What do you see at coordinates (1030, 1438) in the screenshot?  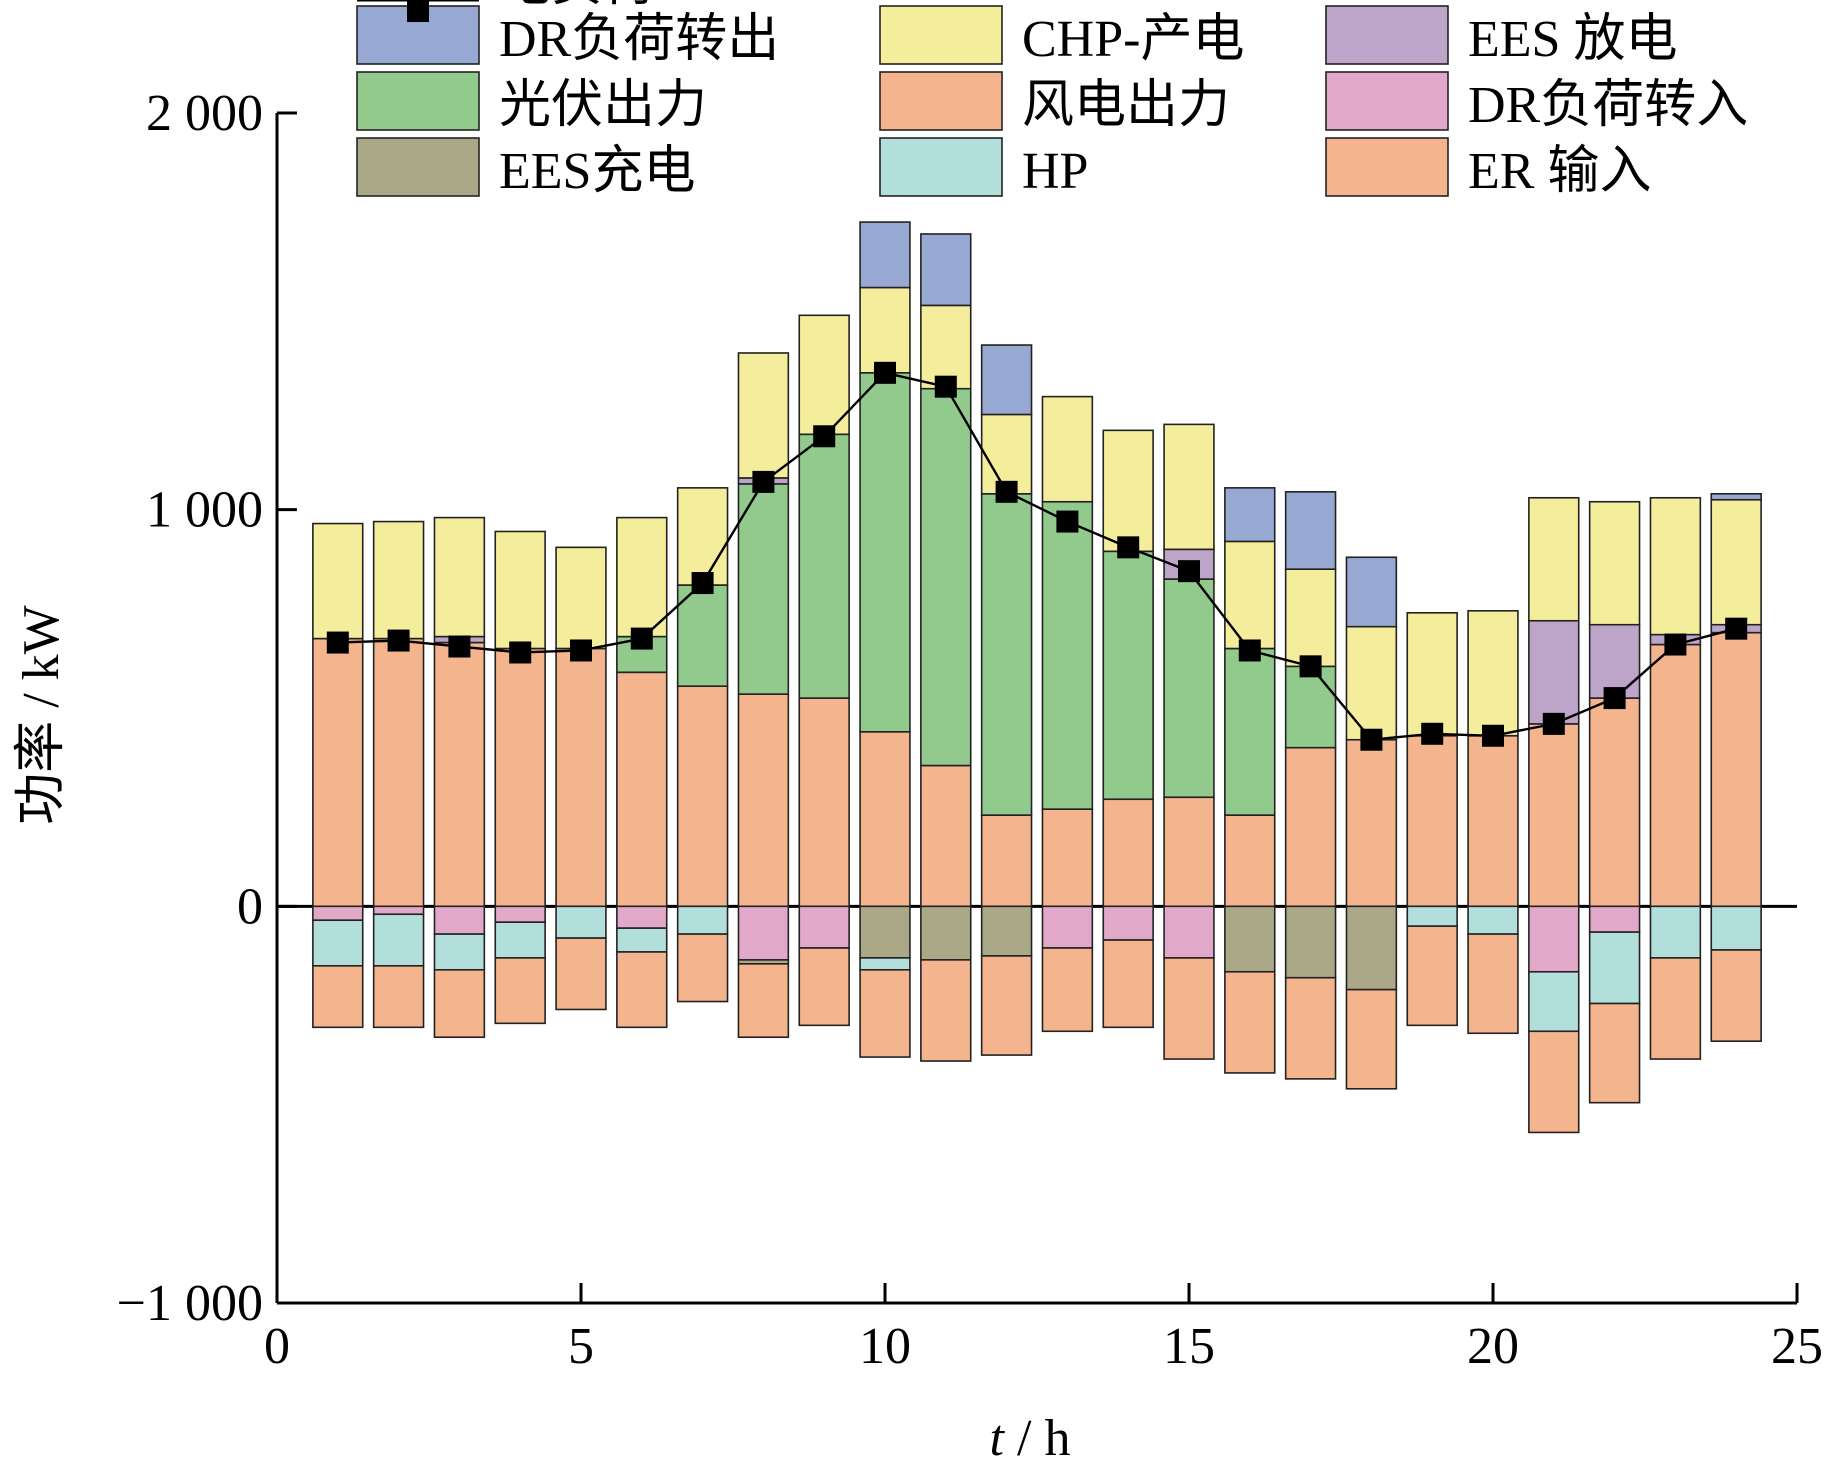 I see `x-axis-title: t / h` at bounding box center [1030, 1438].